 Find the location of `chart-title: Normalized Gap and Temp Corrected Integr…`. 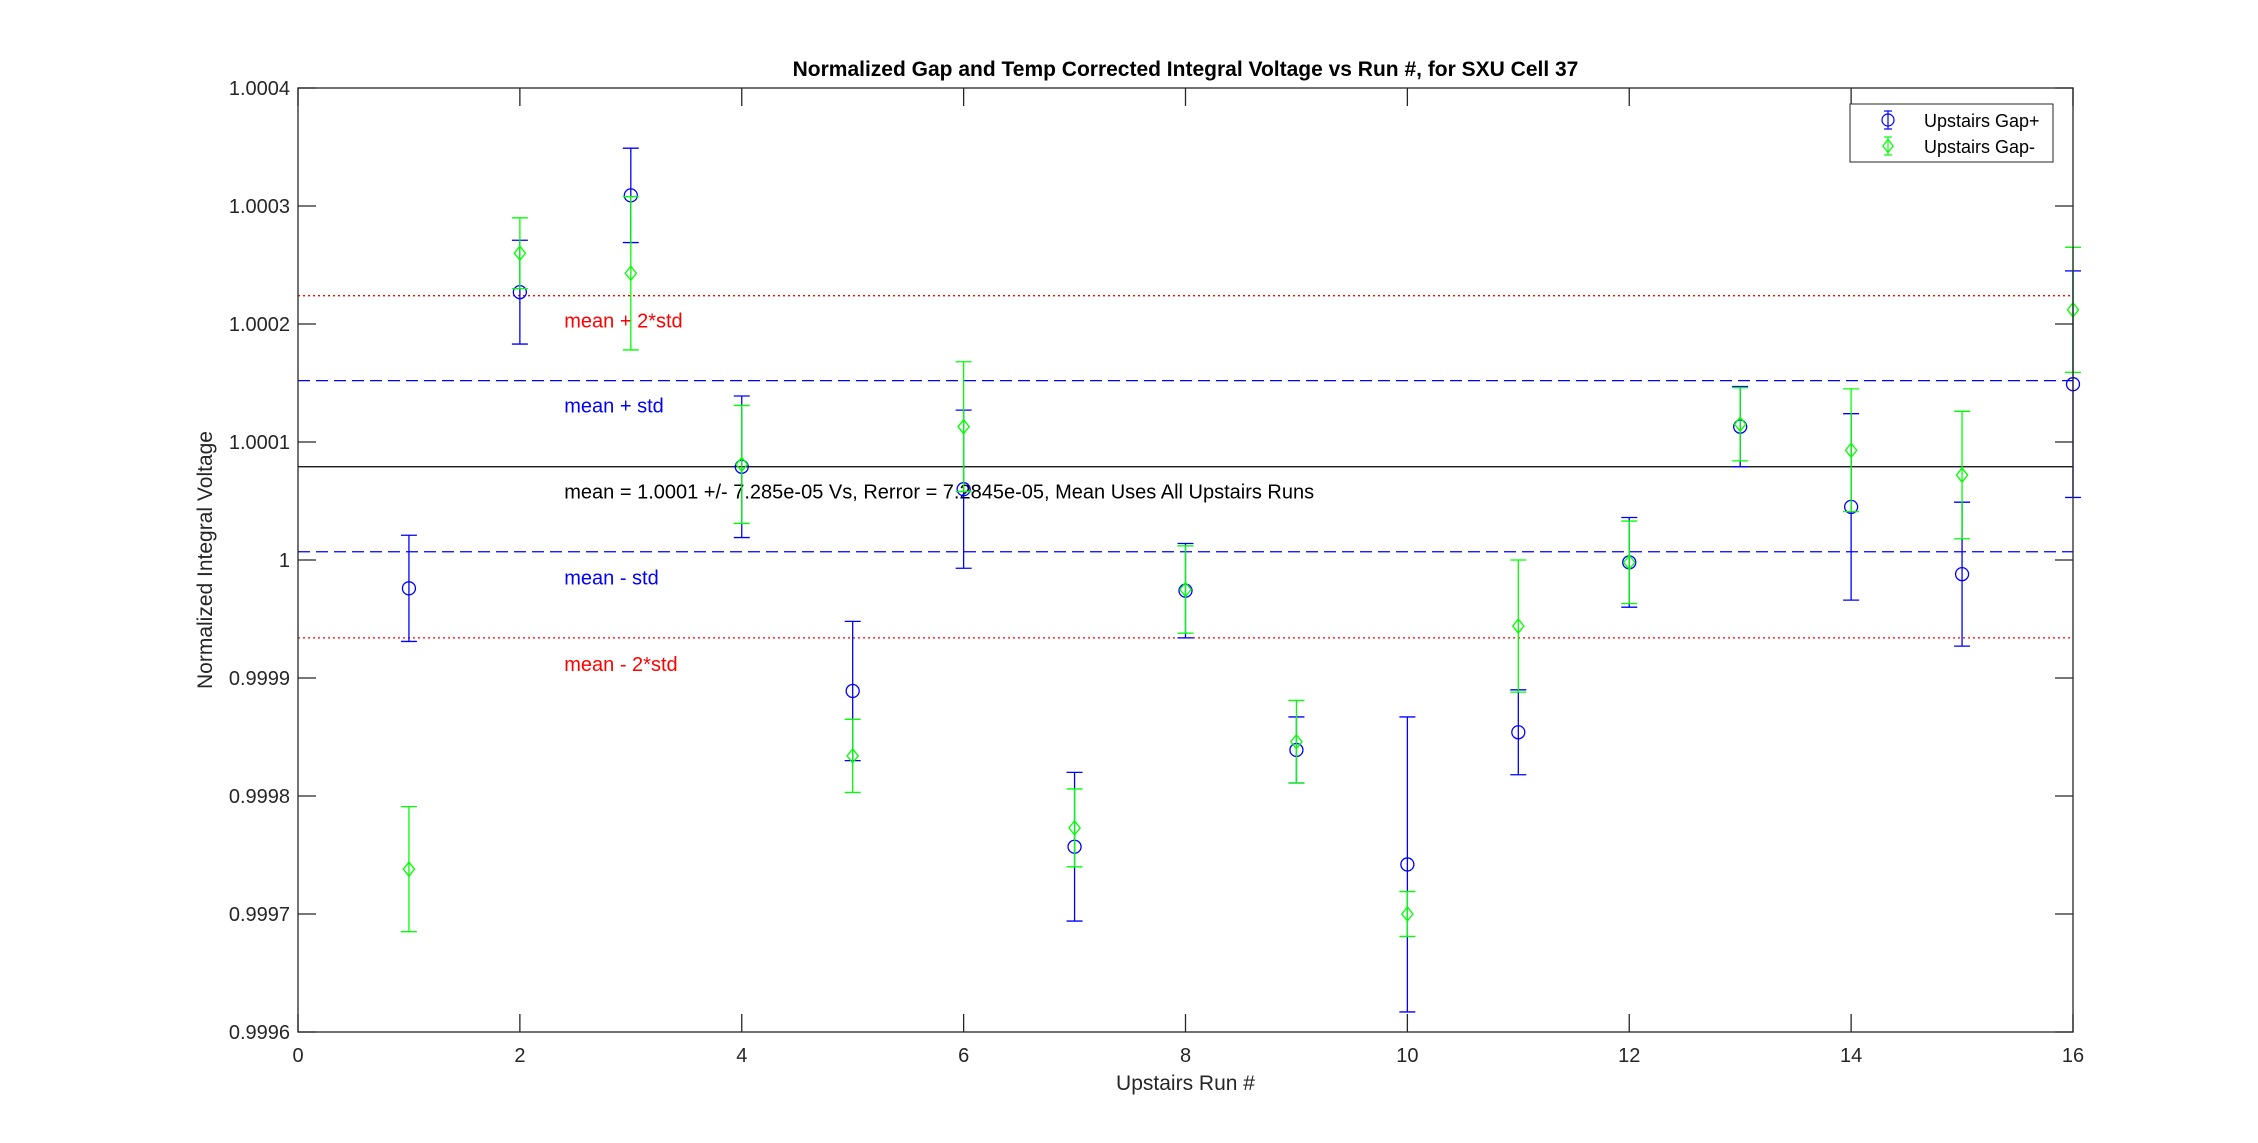

chart-title: Normalized Gap and Temp Corrected Integr… is located at coordinates (1186, 69).